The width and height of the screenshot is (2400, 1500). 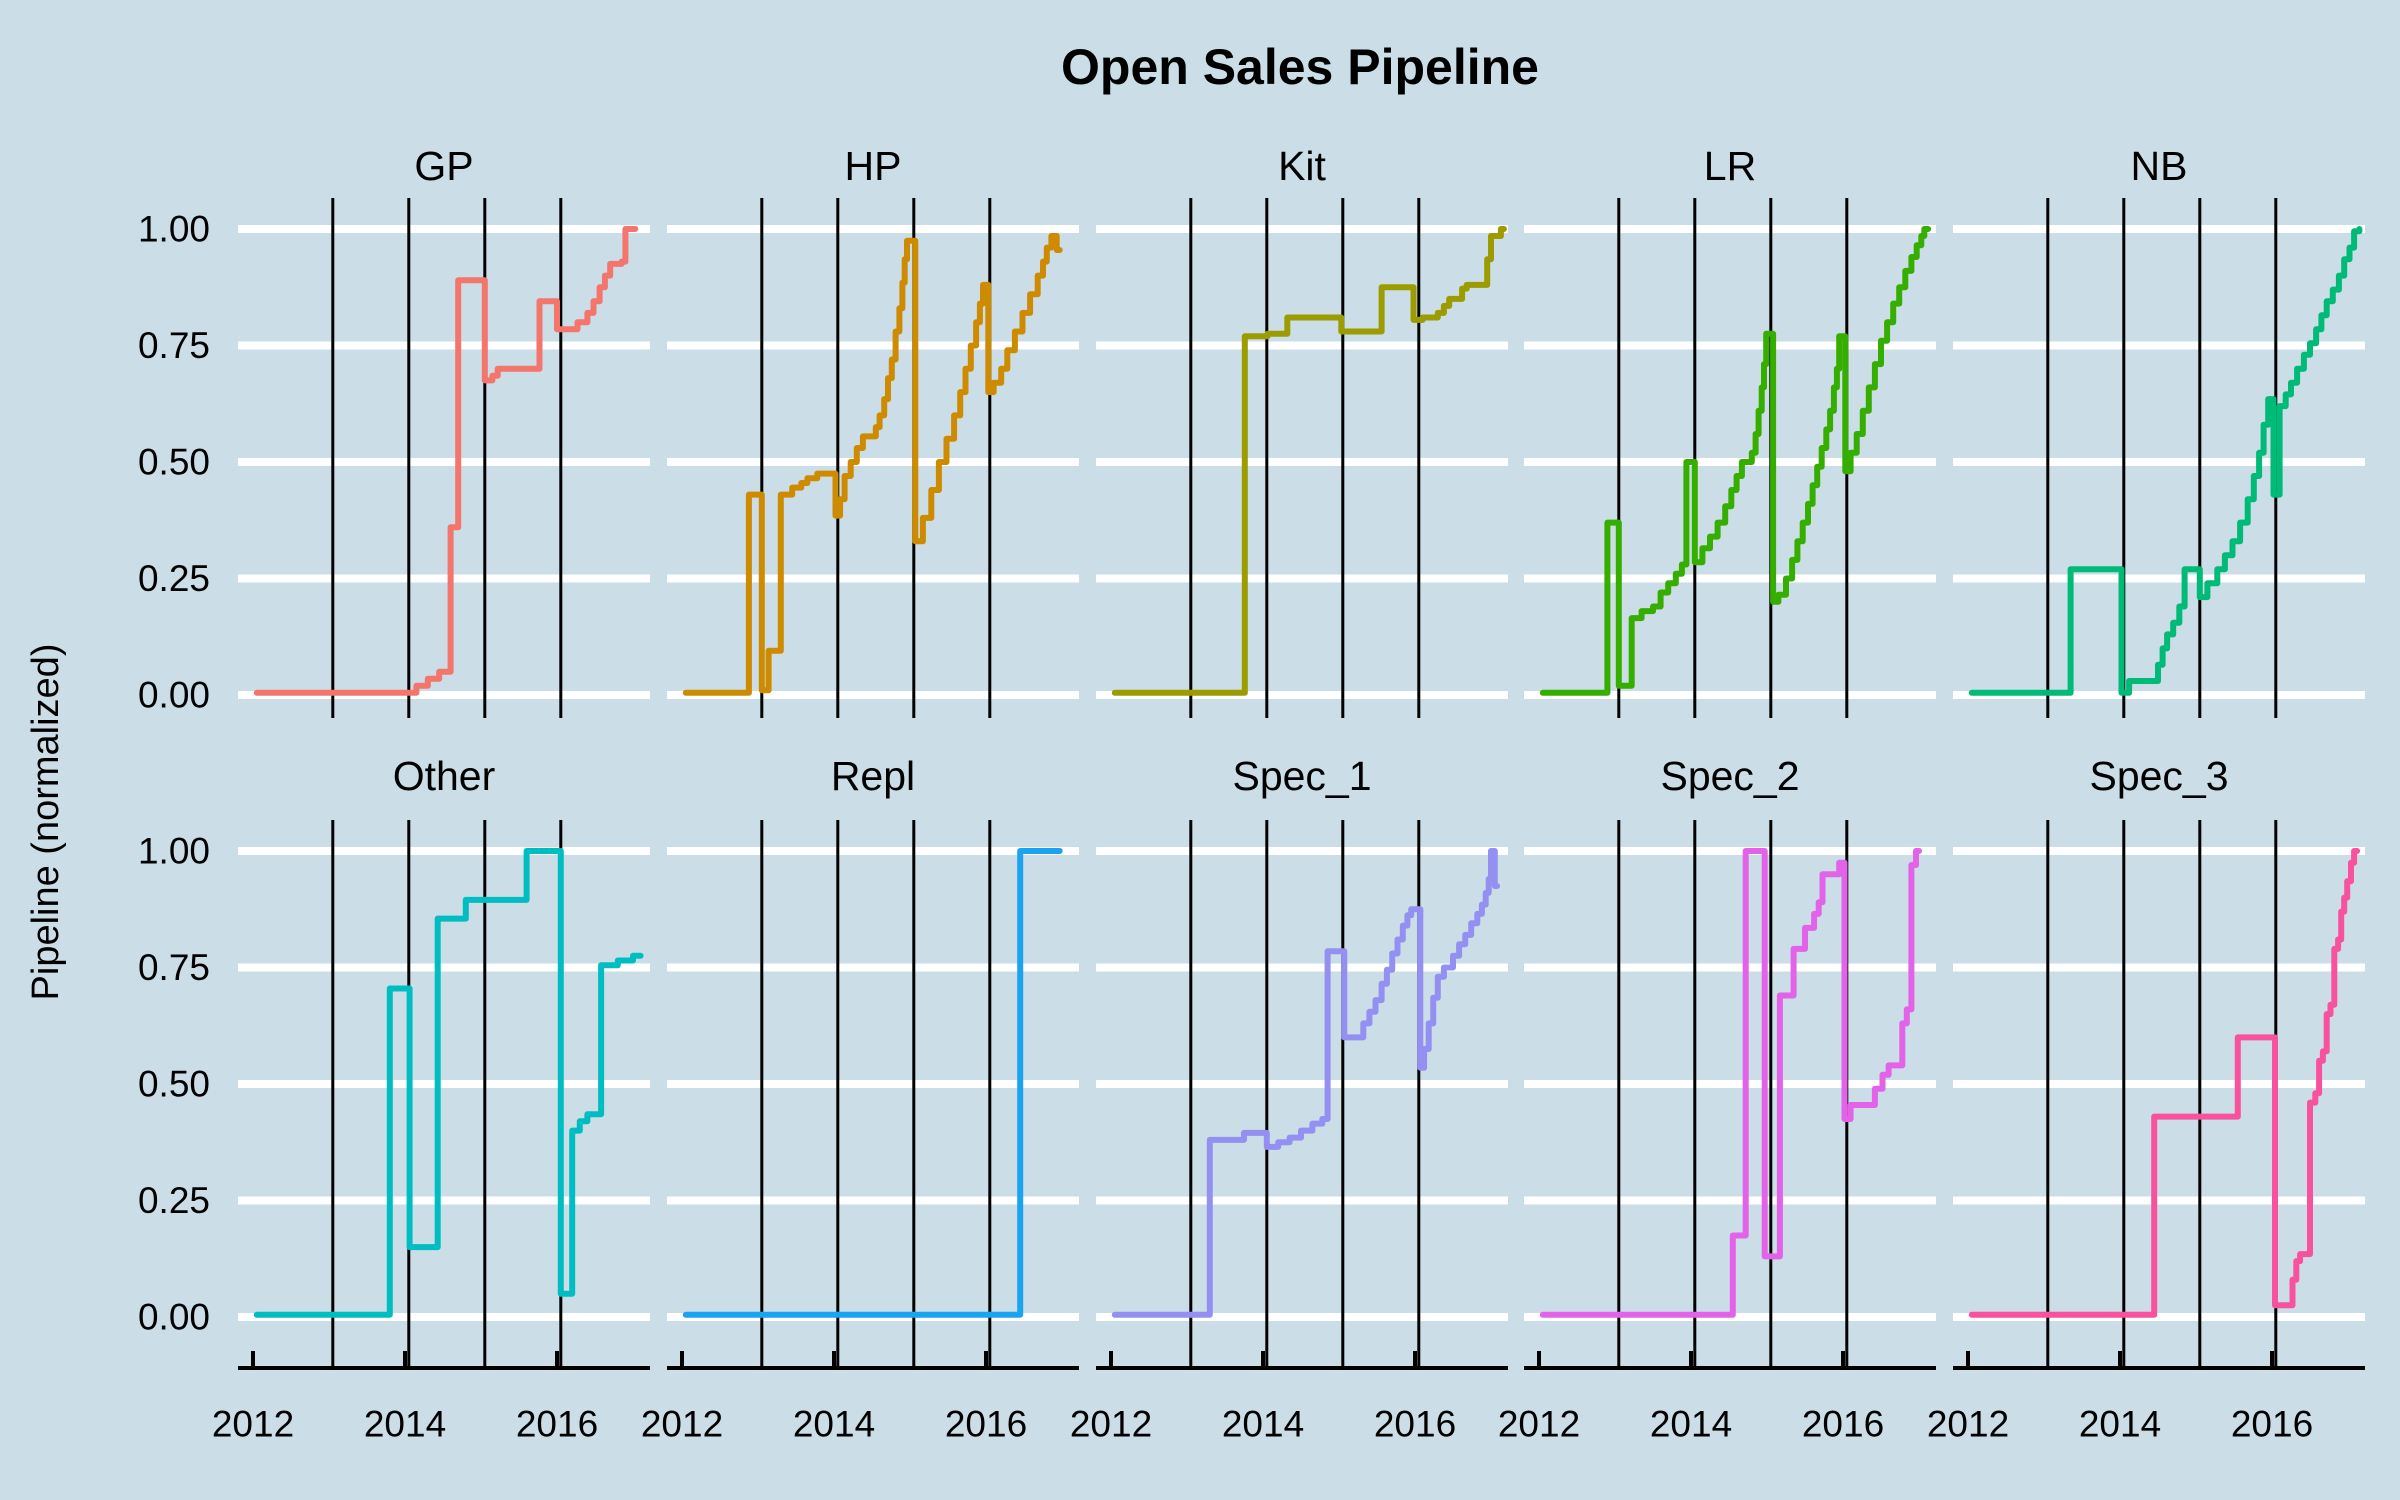 I want to click on facet-panel-Kit: Kit, so click(x=1302, y=430).